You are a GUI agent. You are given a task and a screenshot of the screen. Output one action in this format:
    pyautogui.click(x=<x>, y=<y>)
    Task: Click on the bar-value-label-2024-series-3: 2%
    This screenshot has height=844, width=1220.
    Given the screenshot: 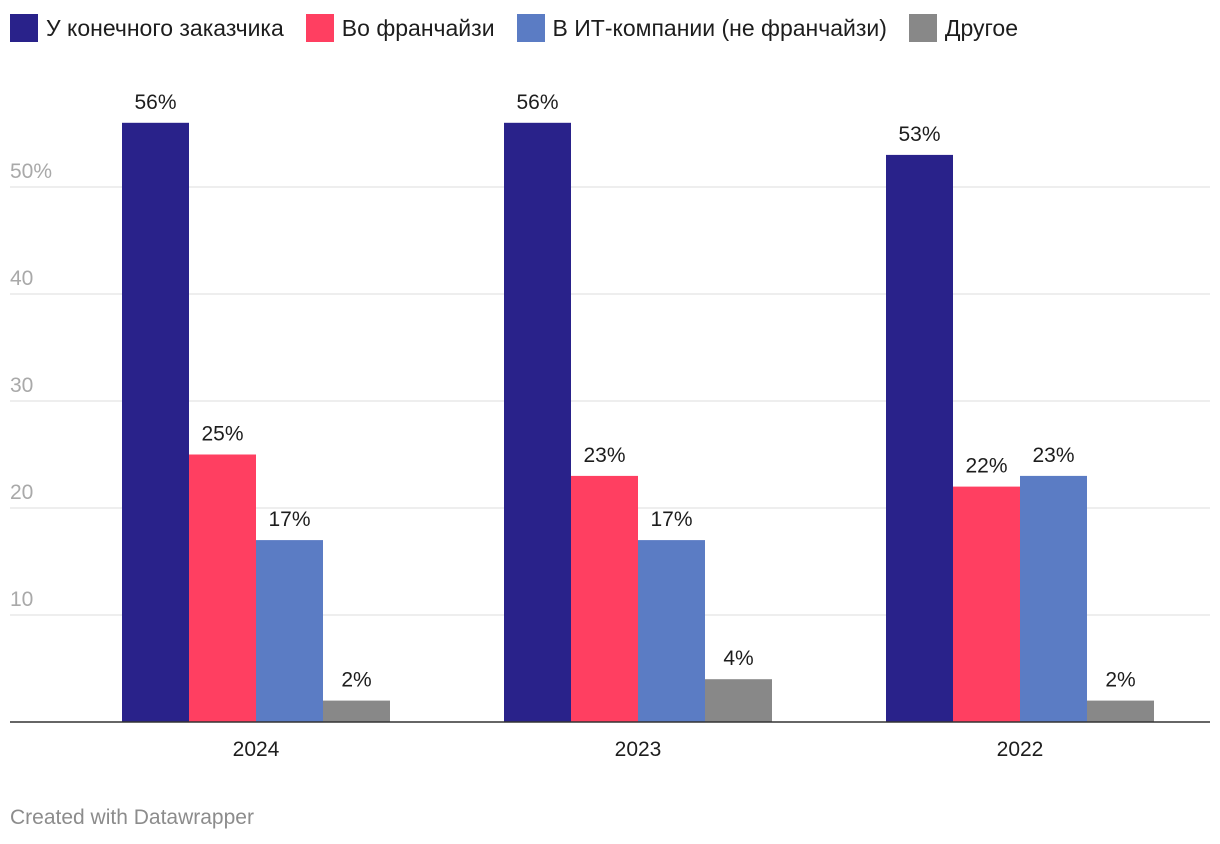 What is the action you would take?
    pyautogui.click(x=356, y=680)
    